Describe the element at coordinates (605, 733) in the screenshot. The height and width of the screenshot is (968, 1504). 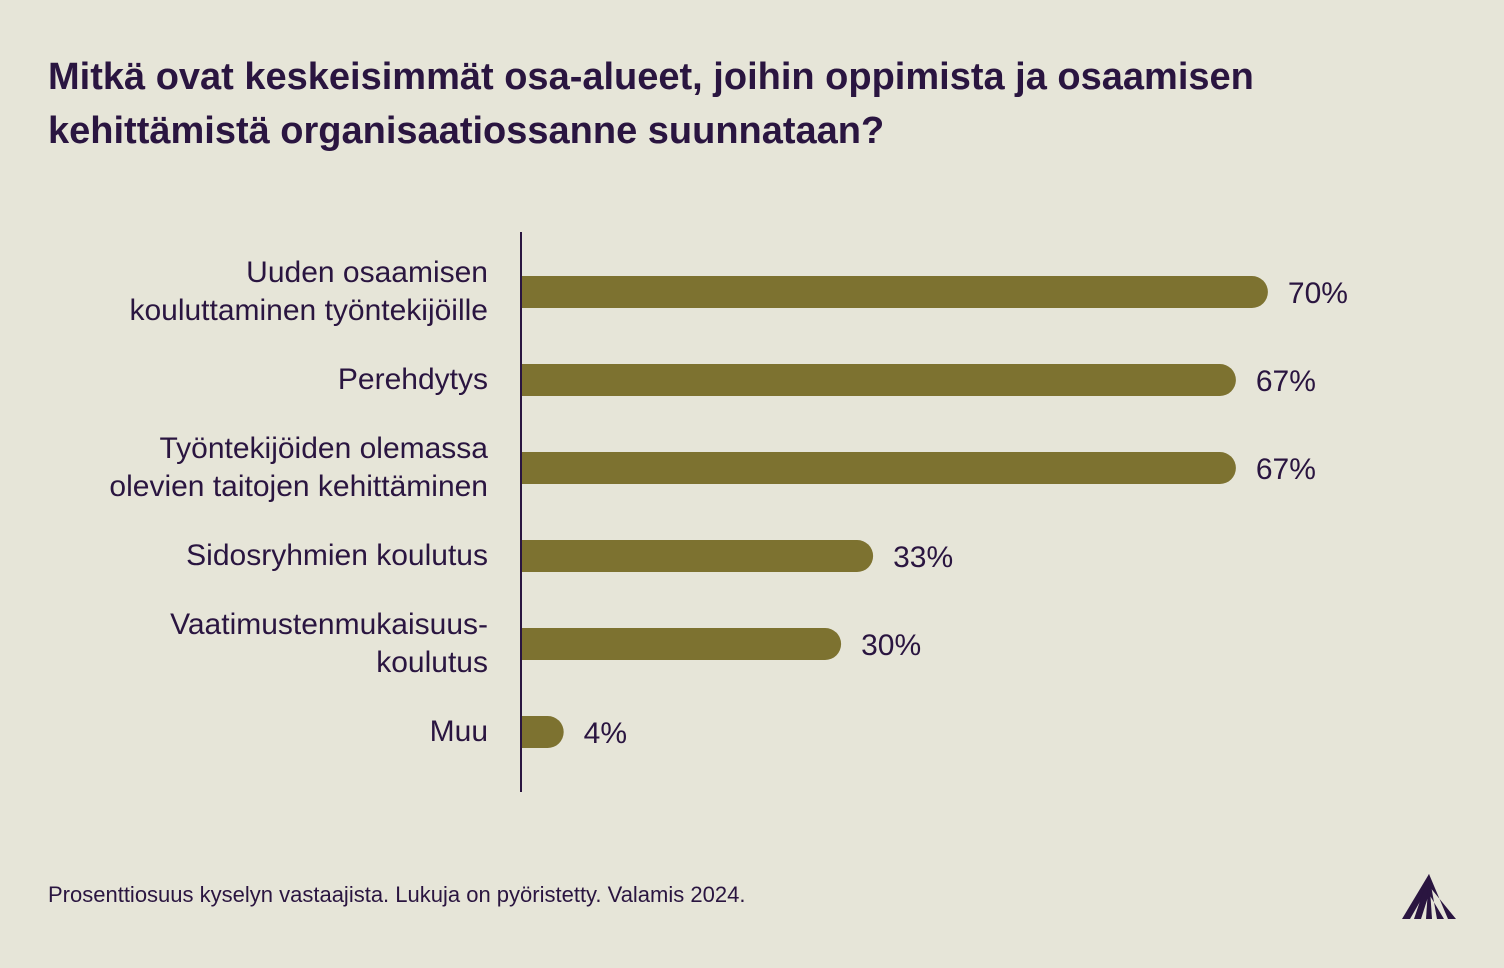
I see `value-label: 4%` at that location.